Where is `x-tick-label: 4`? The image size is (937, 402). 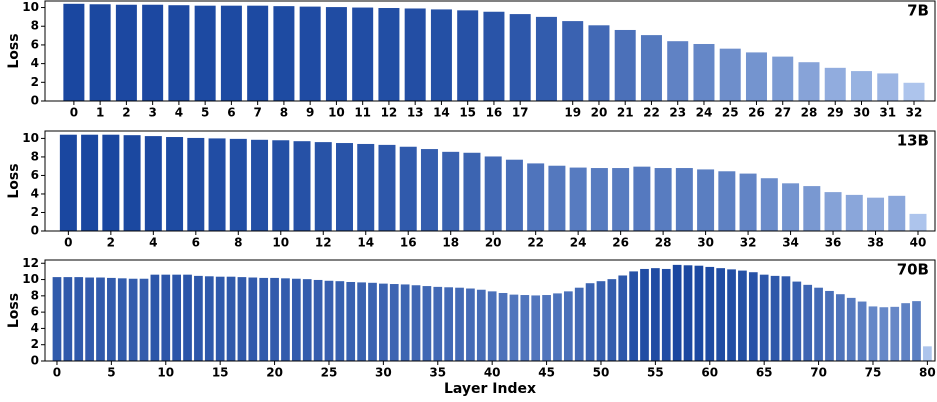 x-tick-label: 4 is located at coordinates (153, 243).